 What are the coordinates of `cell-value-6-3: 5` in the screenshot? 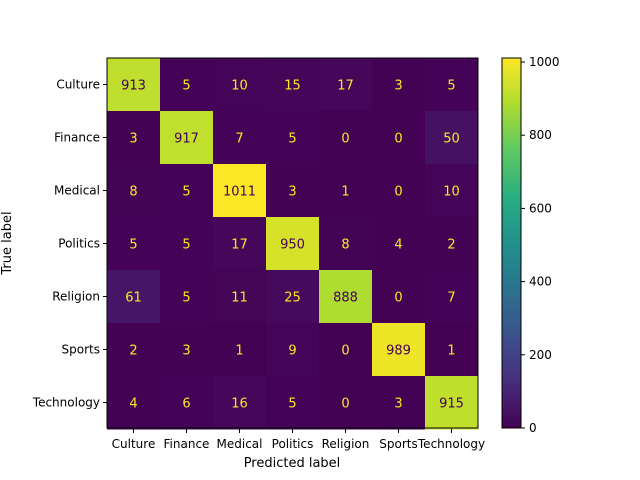 It's located at (292, 404).